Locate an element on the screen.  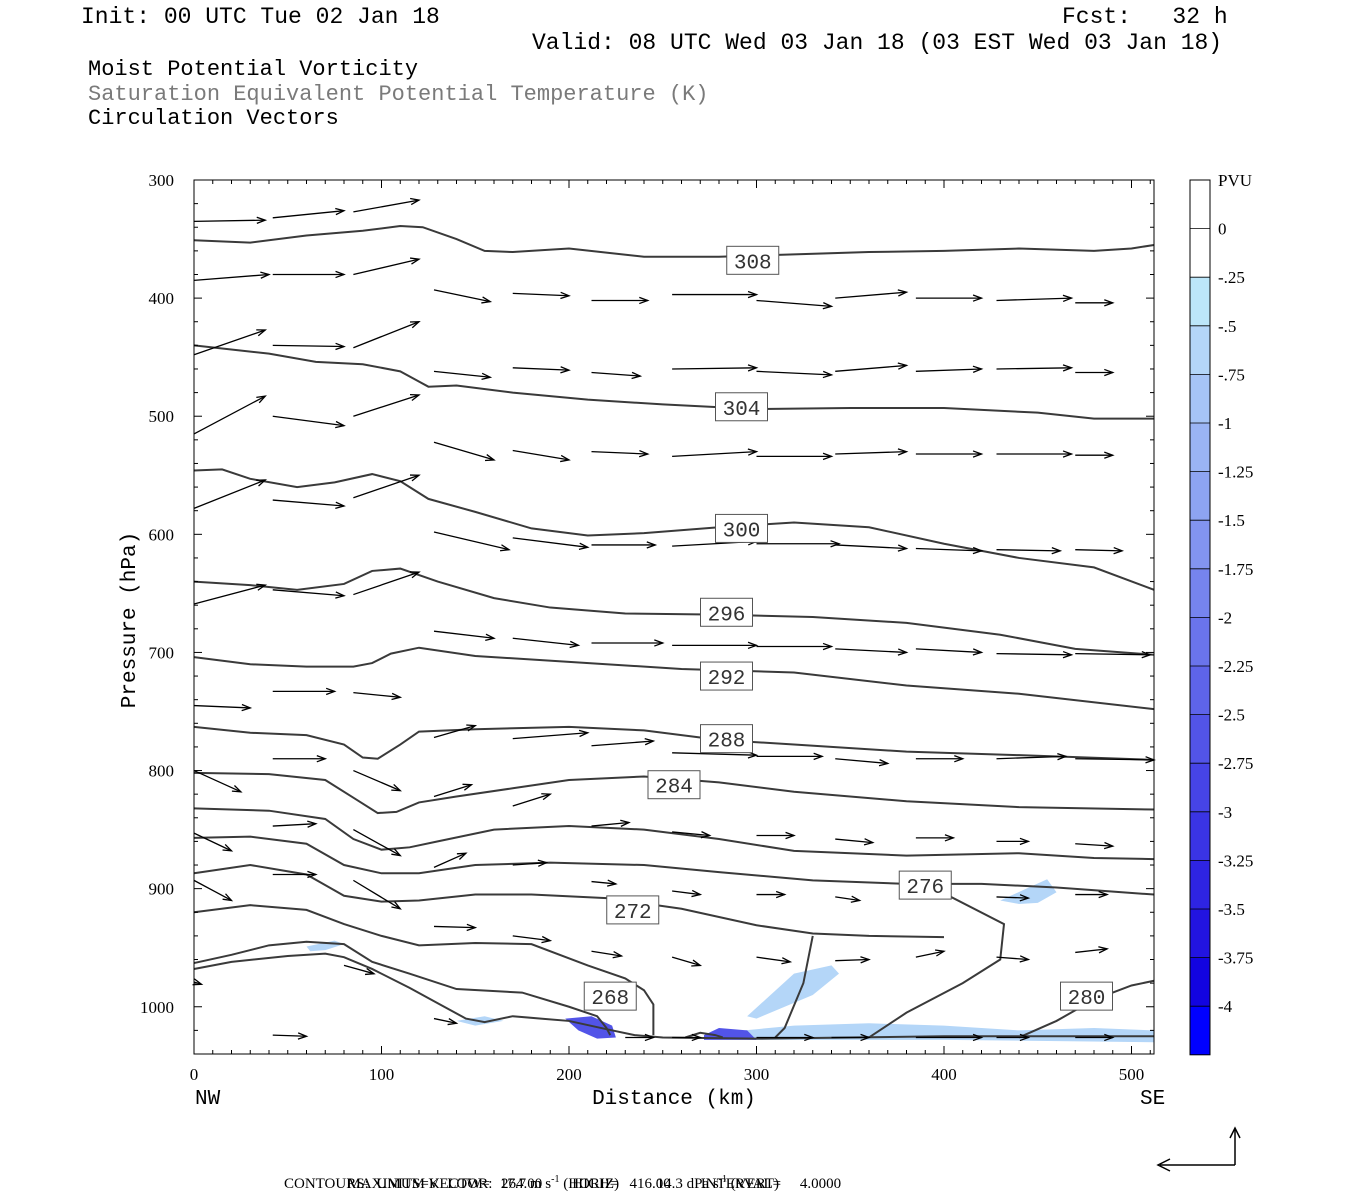
svg-text: 296 is located at coordinates (727, 615).